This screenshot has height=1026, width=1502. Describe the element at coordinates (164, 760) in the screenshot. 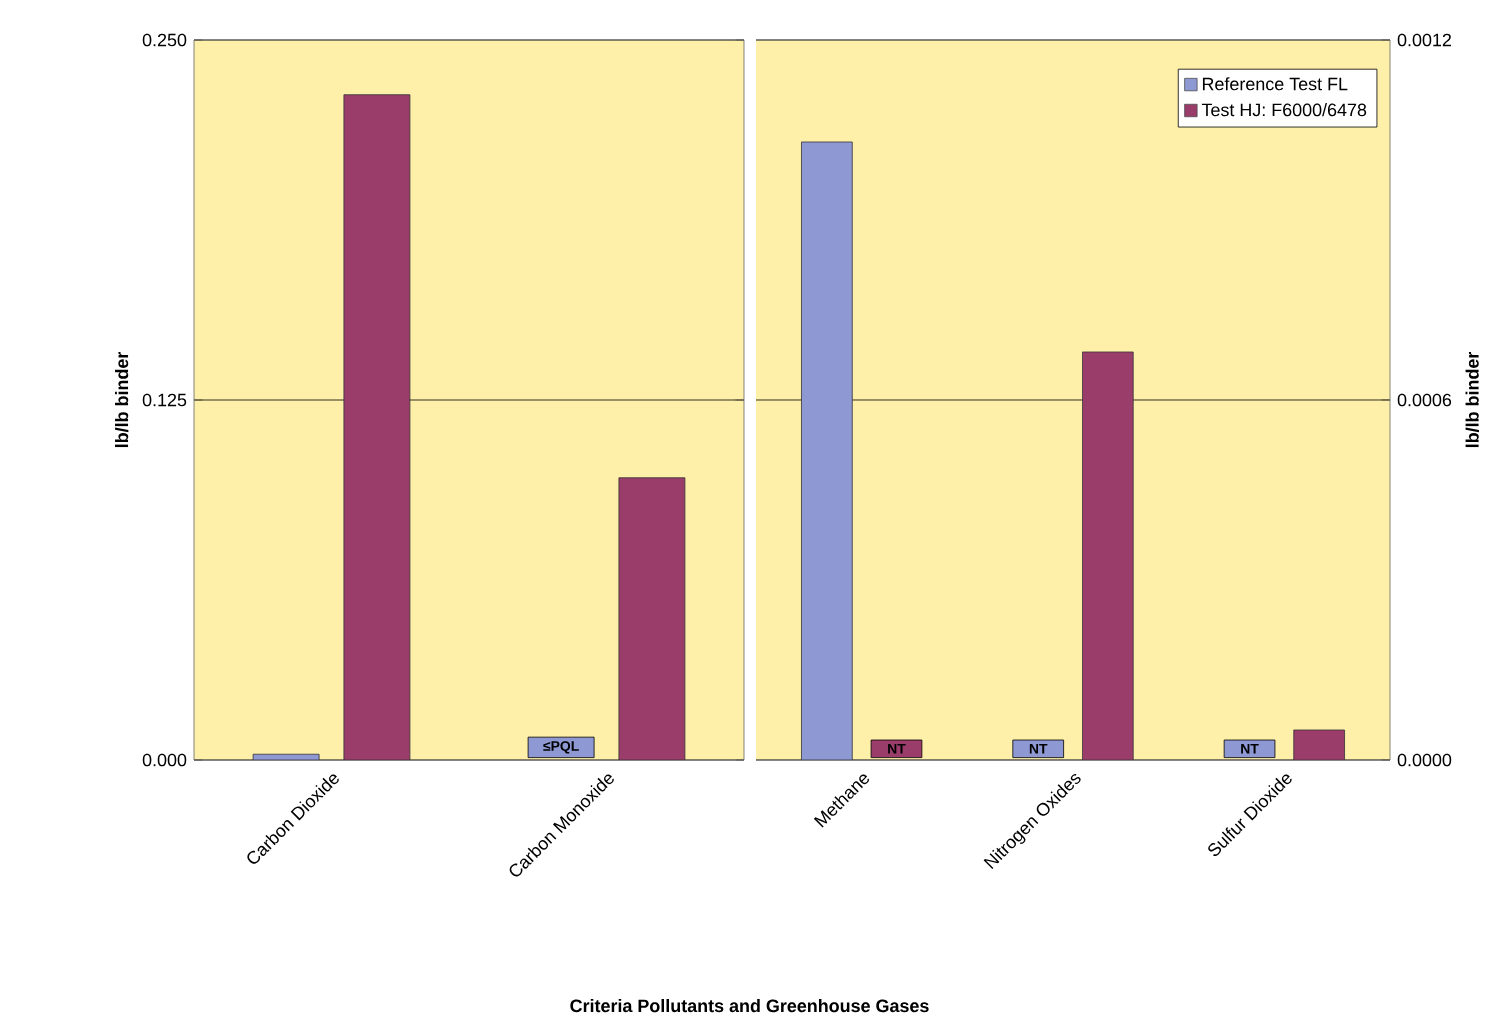

I see `y-tick-label: 0.000` at that location.